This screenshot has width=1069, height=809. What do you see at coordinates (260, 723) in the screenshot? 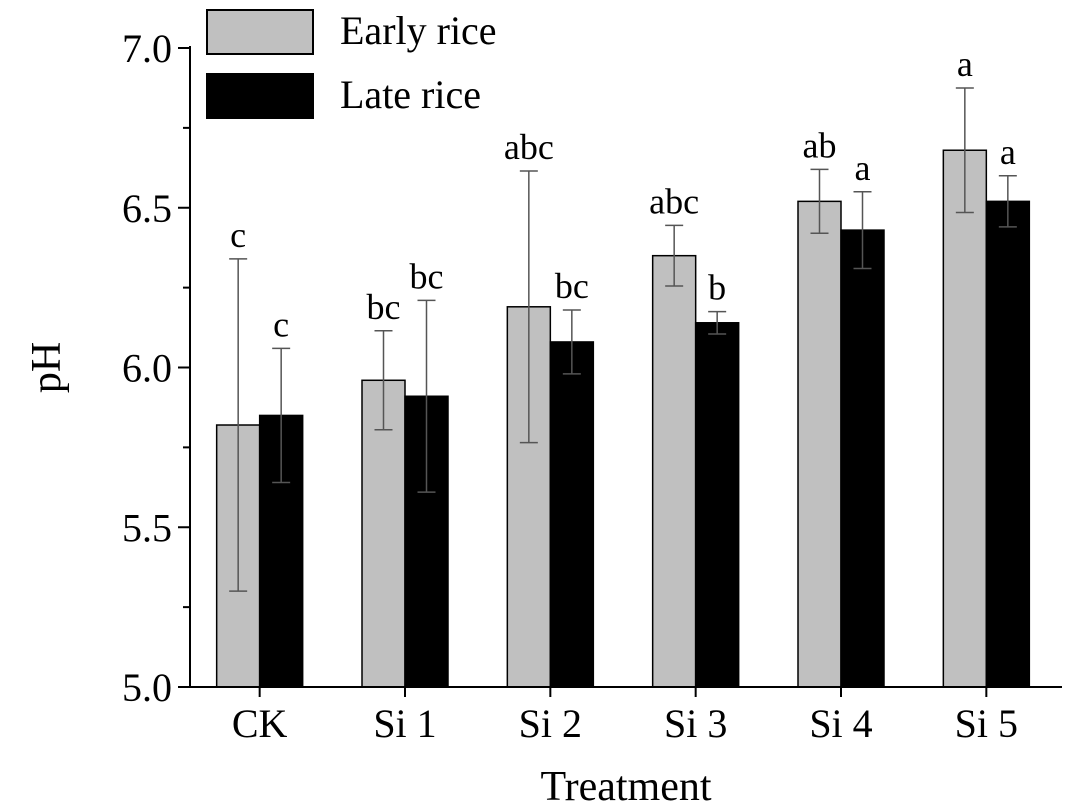
I see `x-tick-label: CK` at bounding box center [260, 723].